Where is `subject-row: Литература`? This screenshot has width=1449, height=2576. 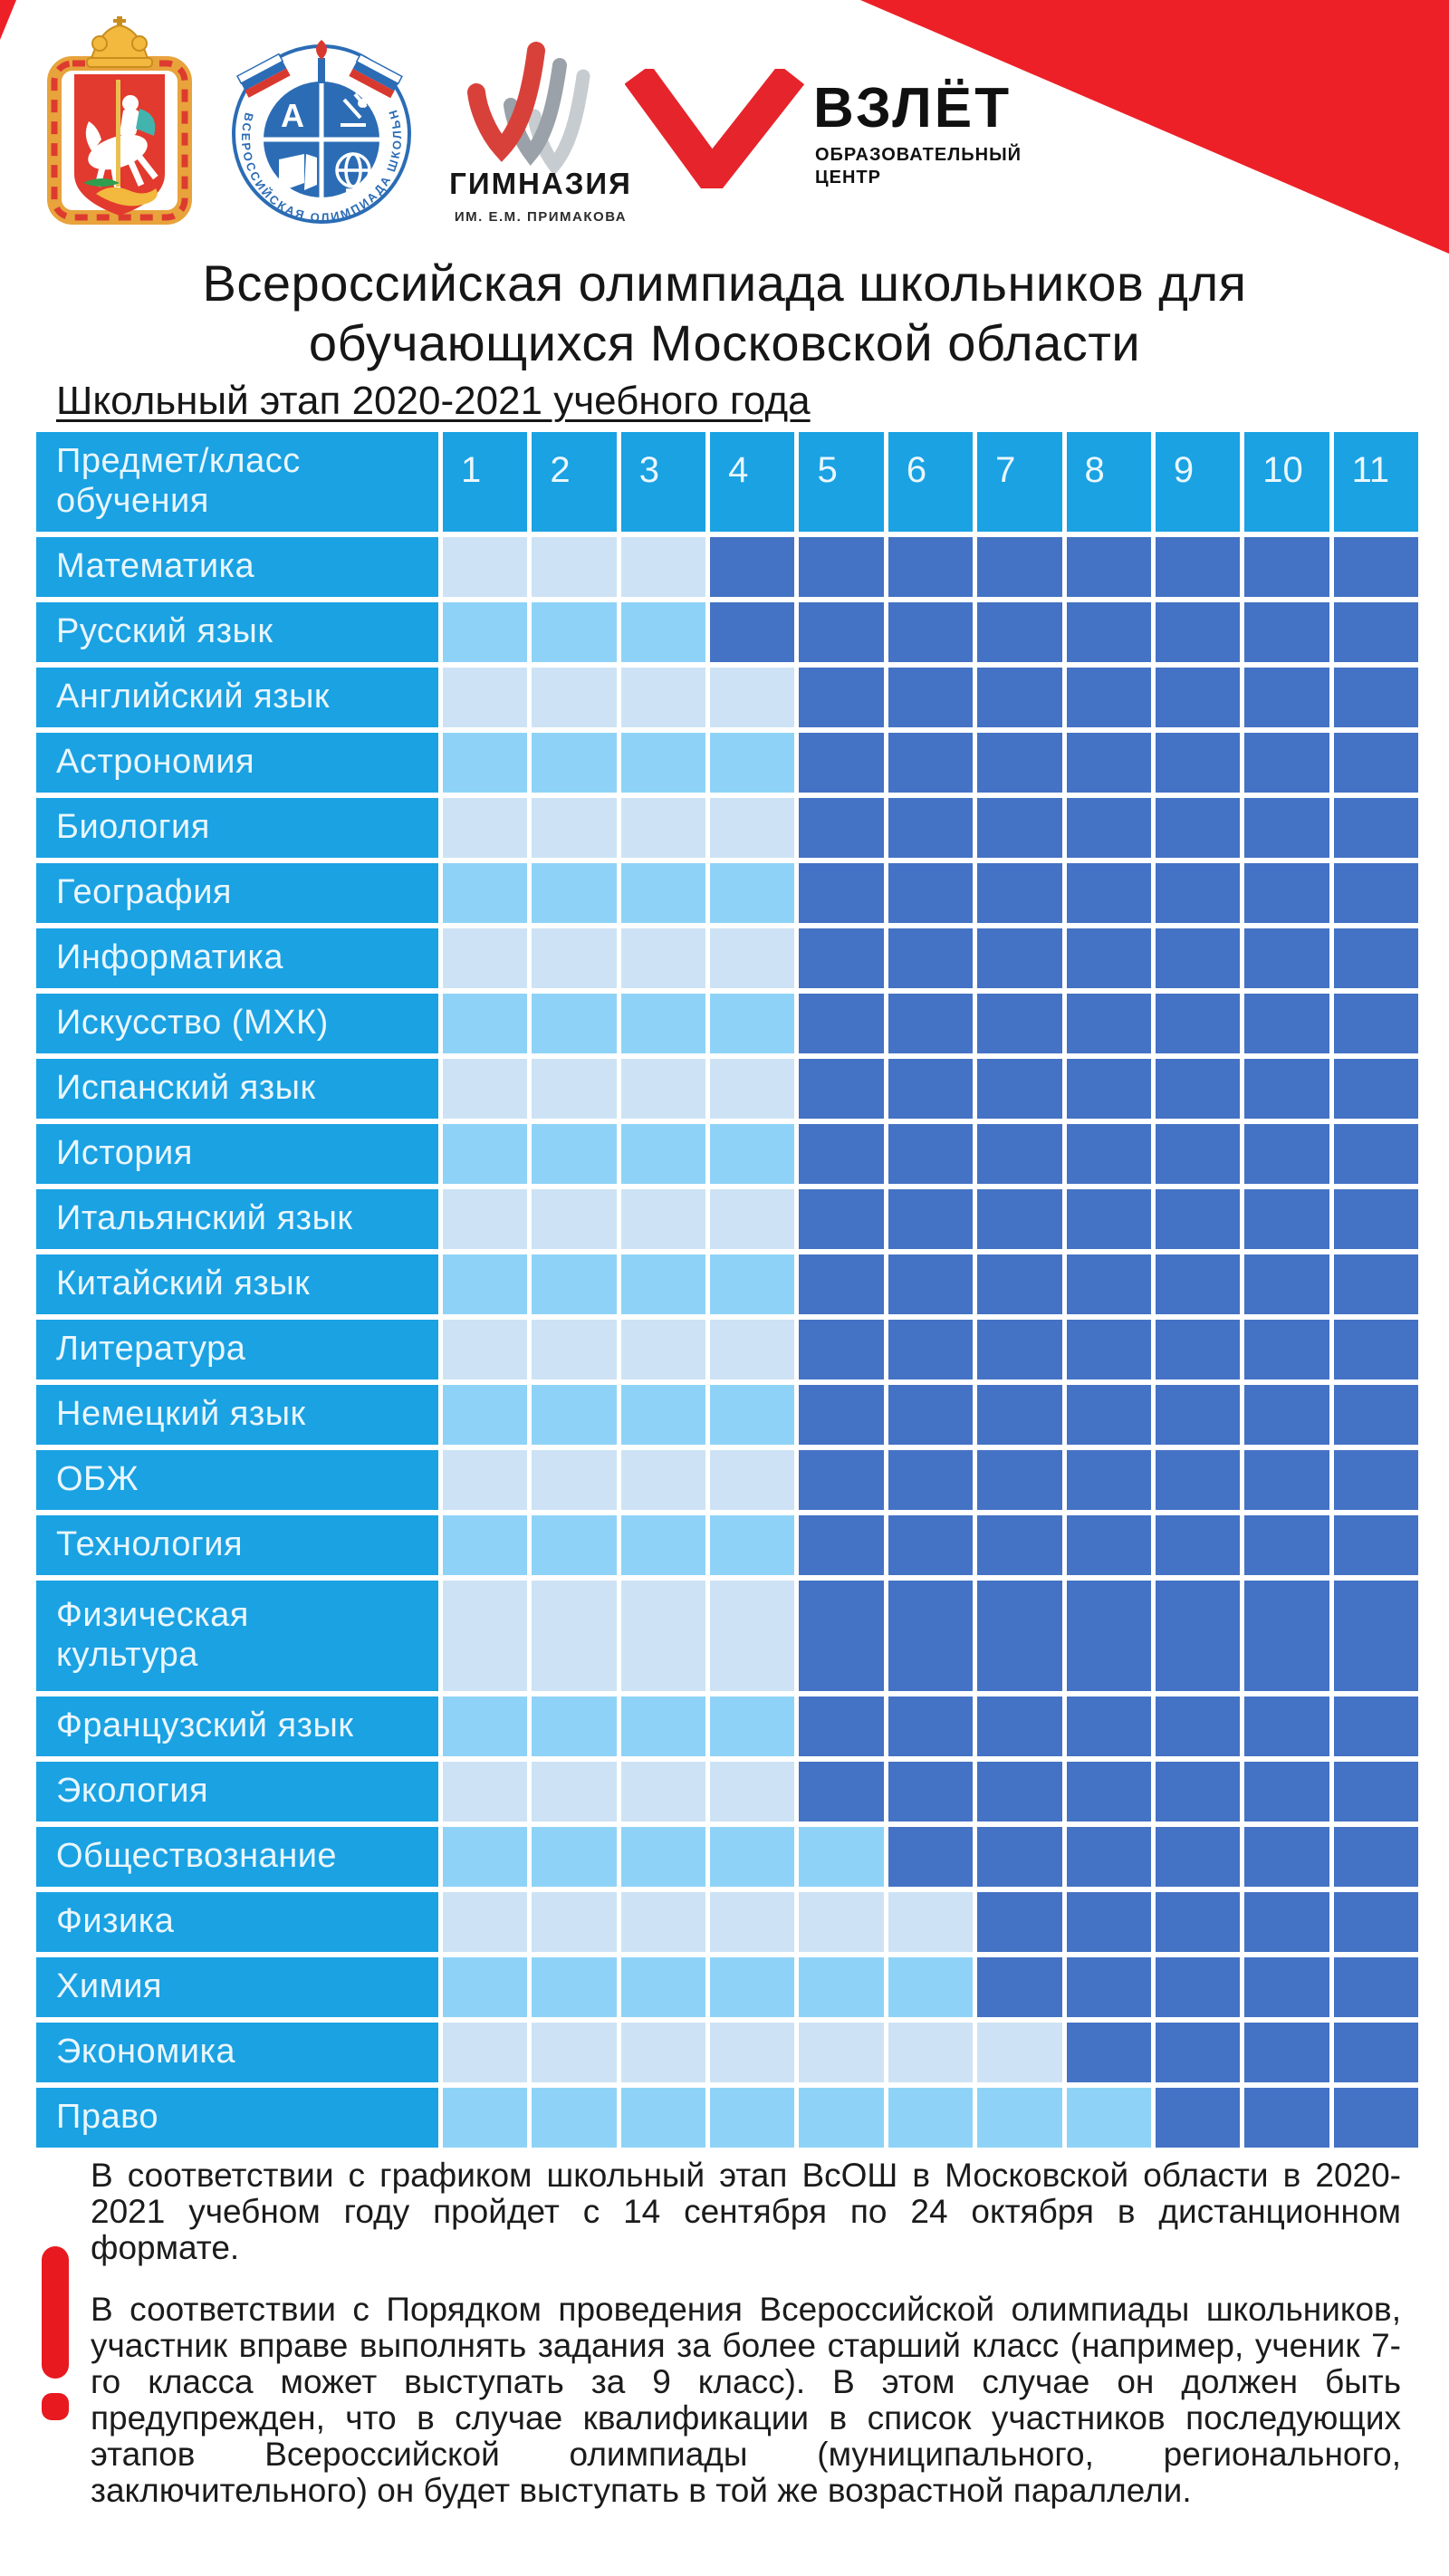
subject-row: Литература is located at coordinates (727, 1349).